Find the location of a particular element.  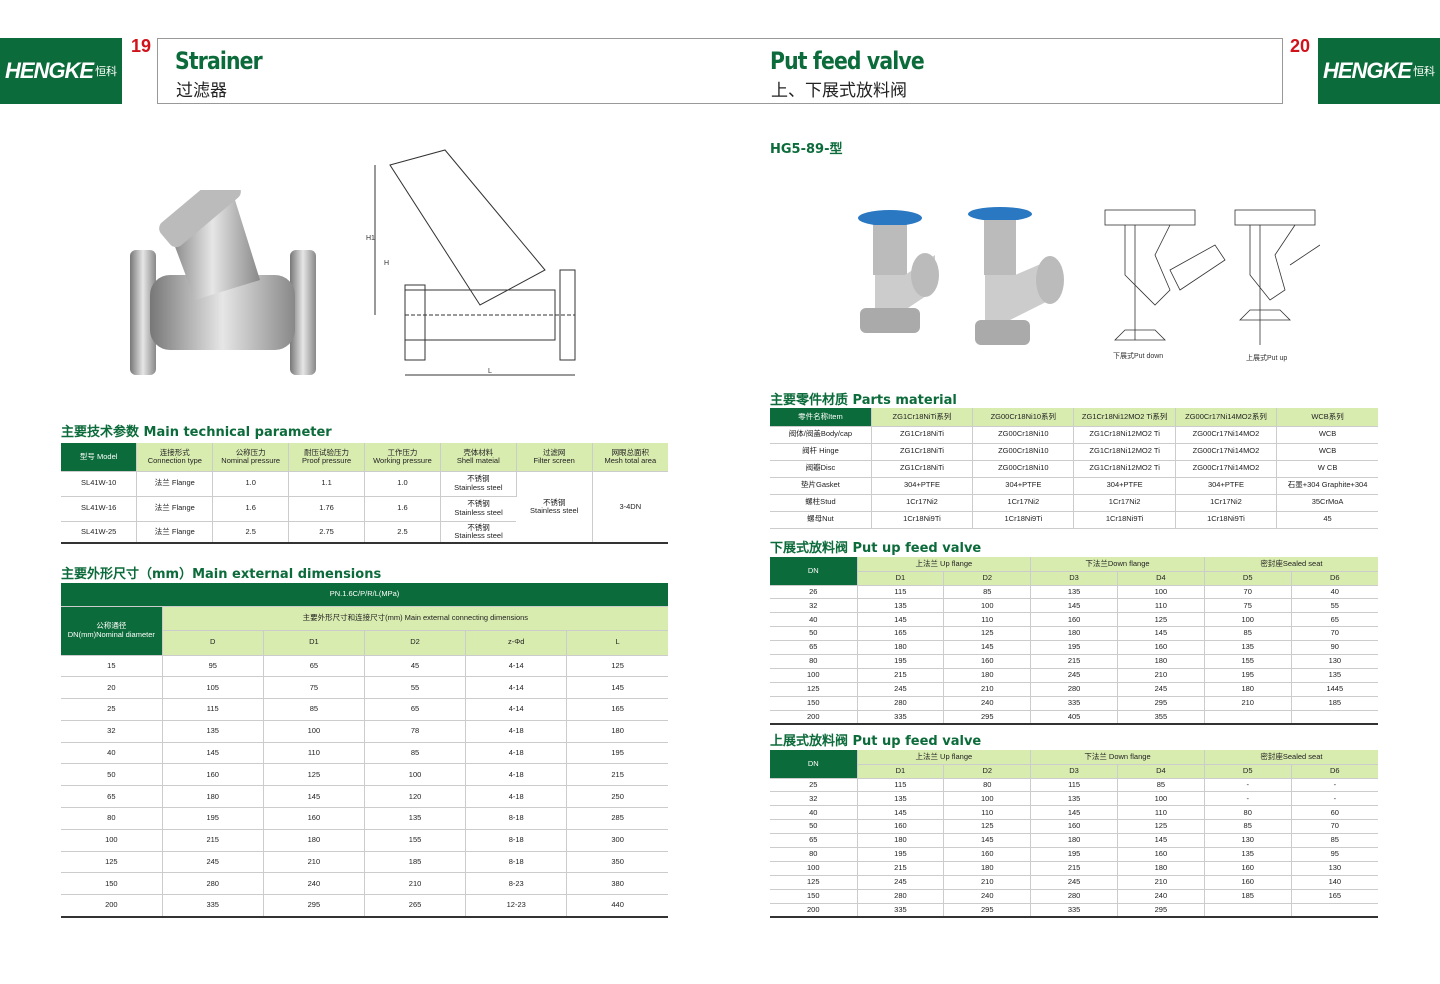

table-row: 20 105 75 55 4-14 145 is located at coordinates (364, 688).